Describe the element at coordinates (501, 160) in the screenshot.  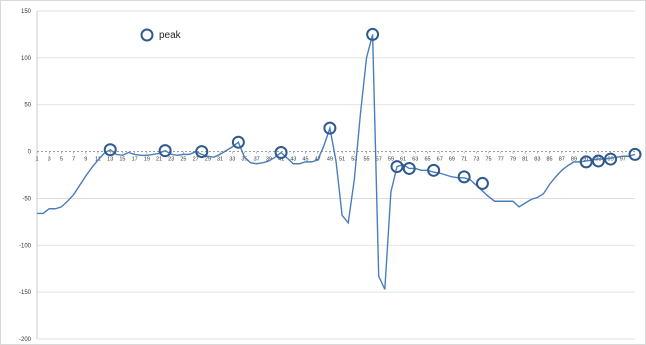
I see `x-tick-label: 77` at that location.